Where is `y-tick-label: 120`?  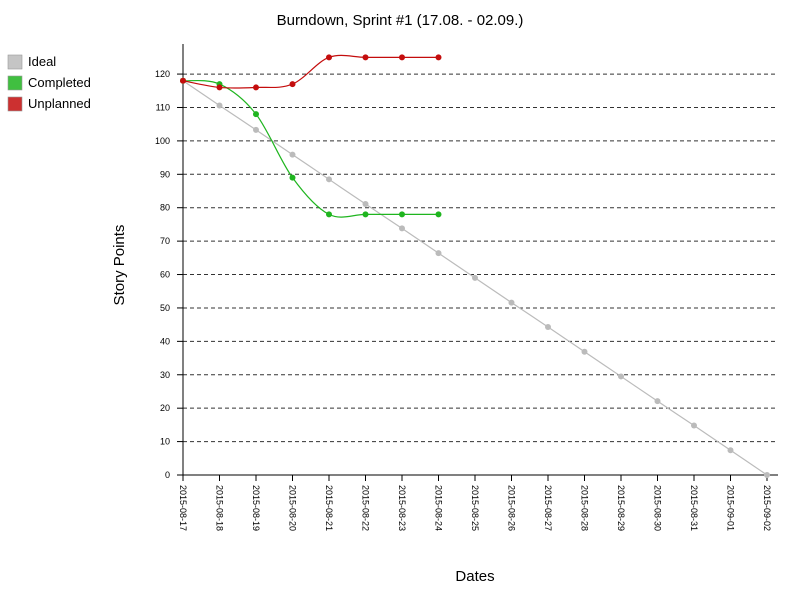
y-tick-label: 120 is located at coordinates (162, 74).